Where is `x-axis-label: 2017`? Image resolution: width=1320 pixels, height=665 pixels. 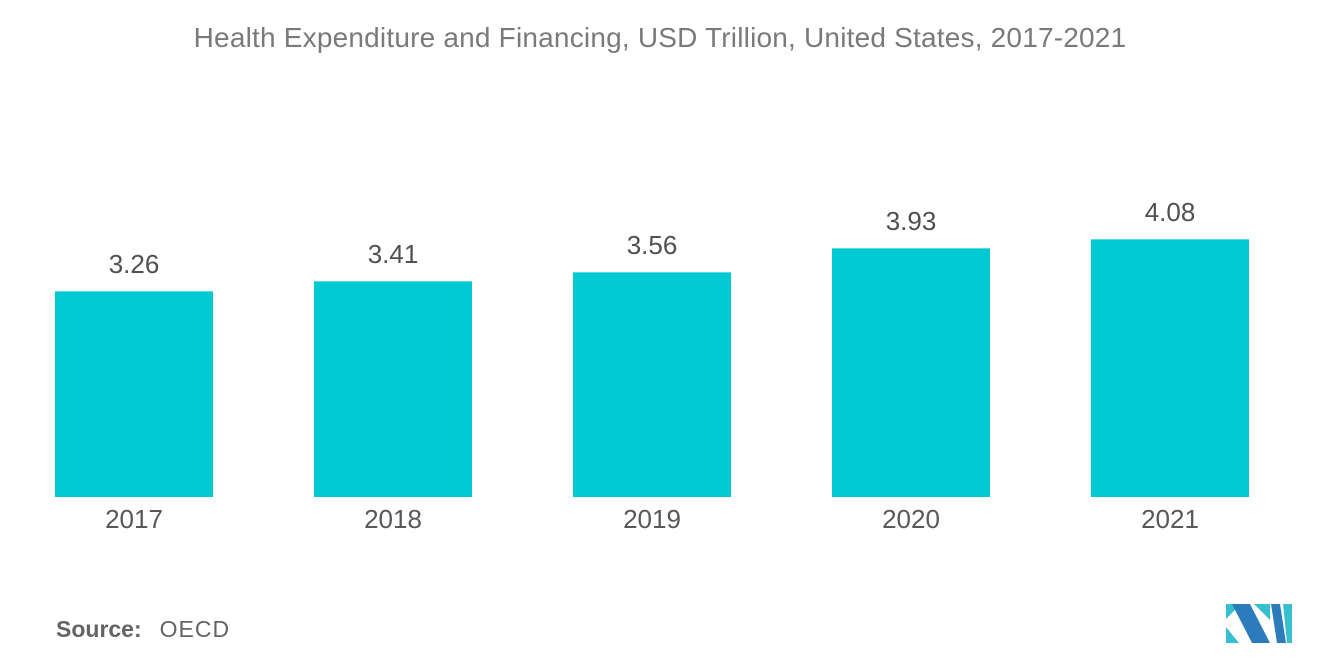
x-axis-label: 2017 is located at coordinates (134, 519).